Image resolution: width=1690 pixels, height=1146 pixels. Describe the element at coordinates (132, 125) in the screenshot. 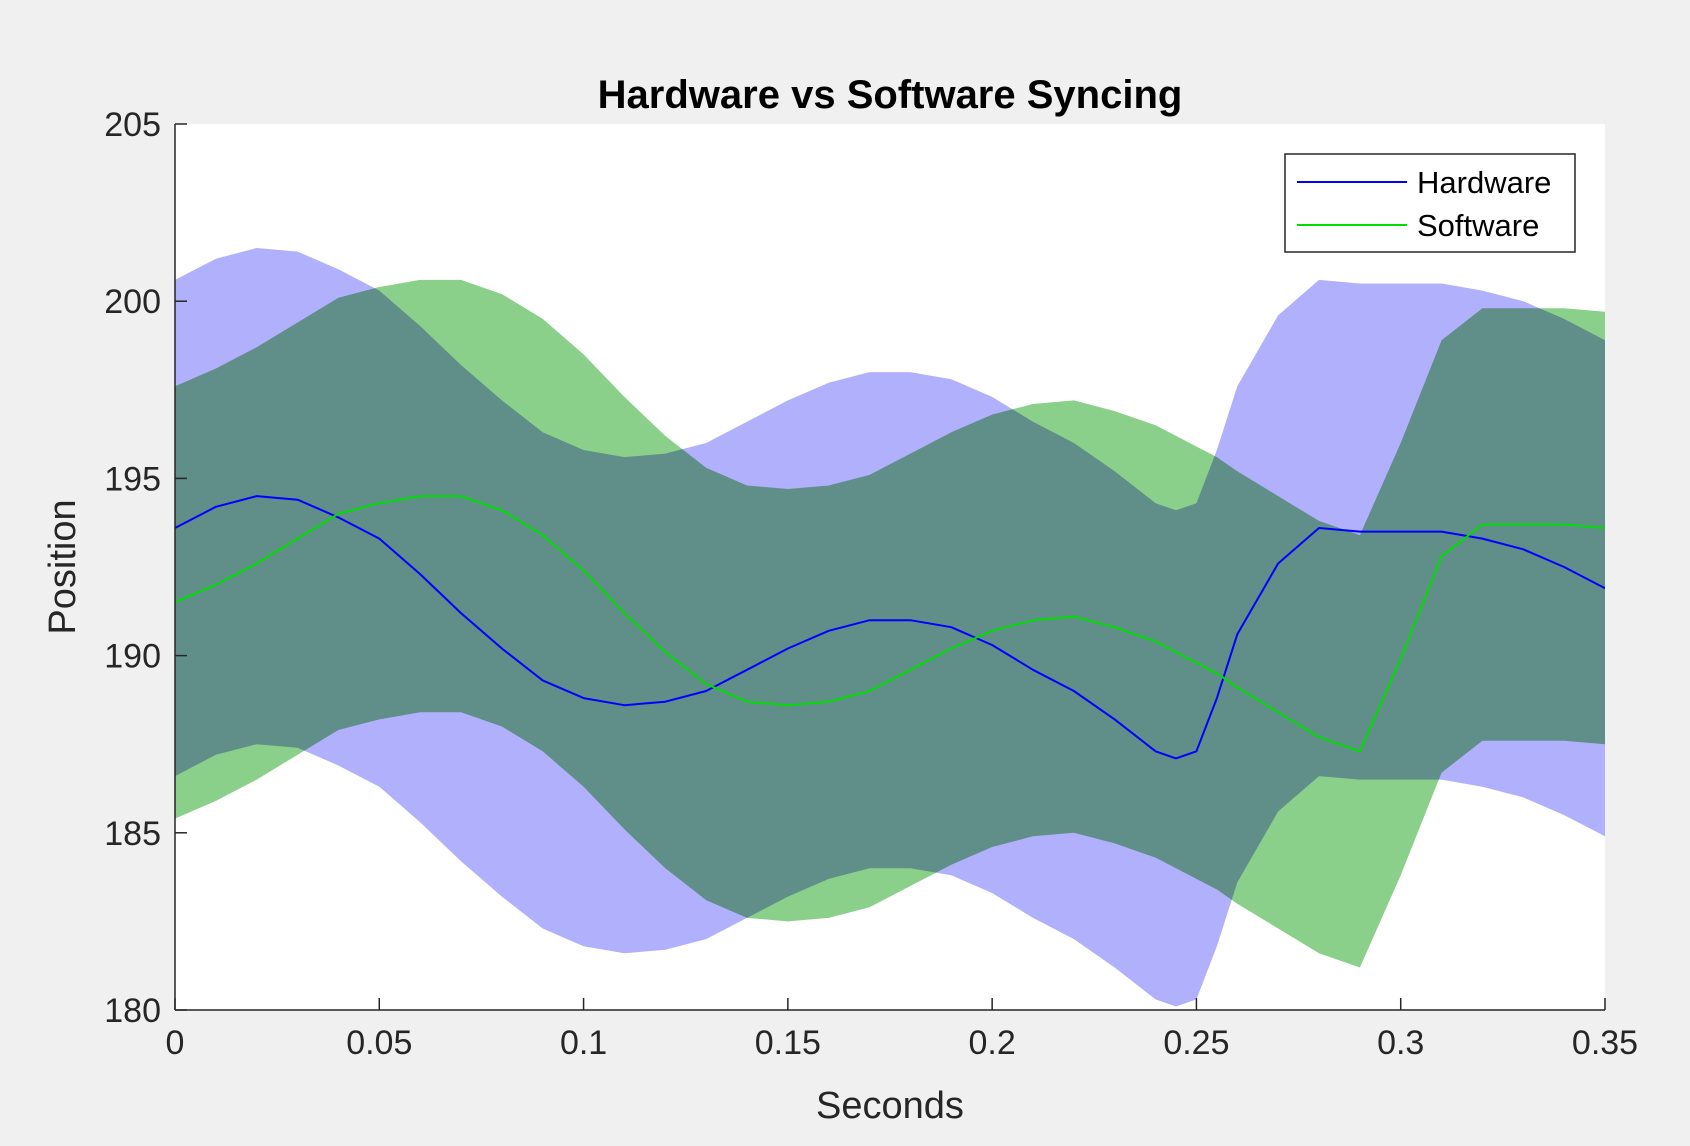

I see `y-tick-label: 205` at that location.